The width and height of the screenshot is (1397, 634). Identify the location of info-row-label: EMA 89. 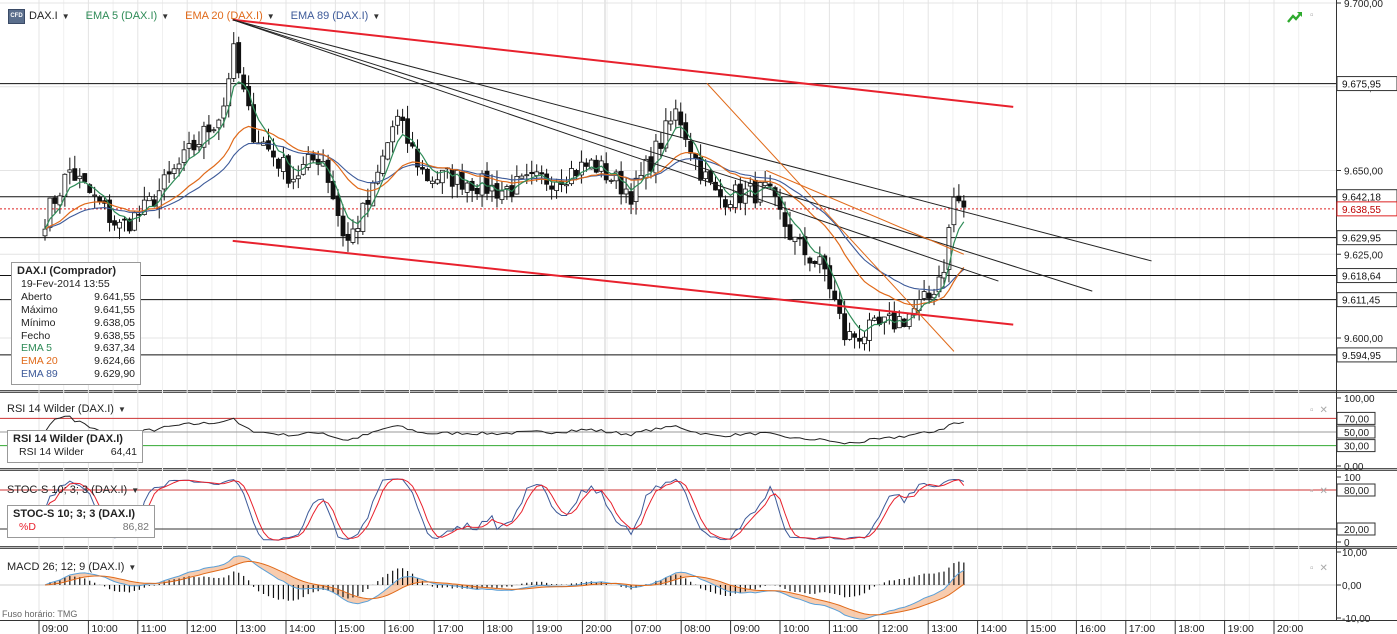
(39, 374).